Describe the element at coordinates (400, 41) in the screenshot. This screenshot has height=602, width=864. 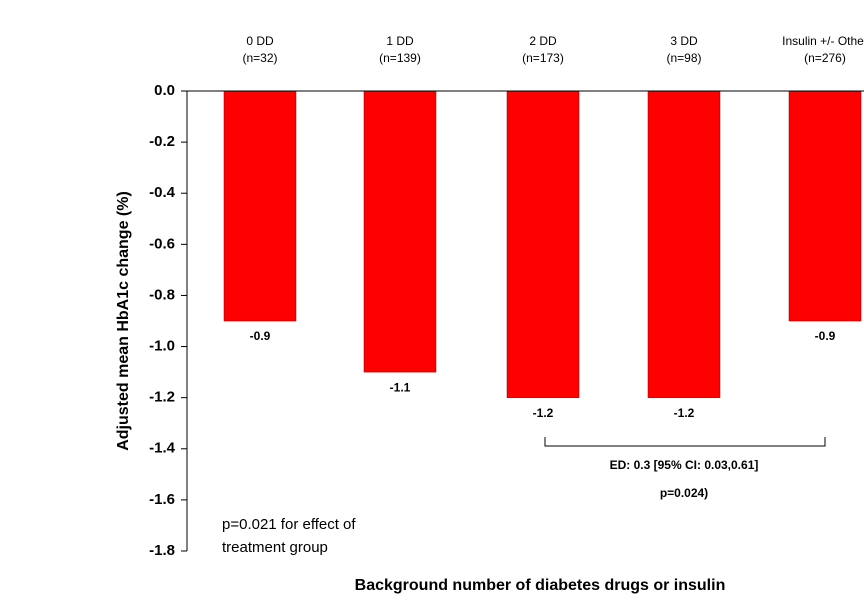
I see `category-label: 1 DD` at that location.